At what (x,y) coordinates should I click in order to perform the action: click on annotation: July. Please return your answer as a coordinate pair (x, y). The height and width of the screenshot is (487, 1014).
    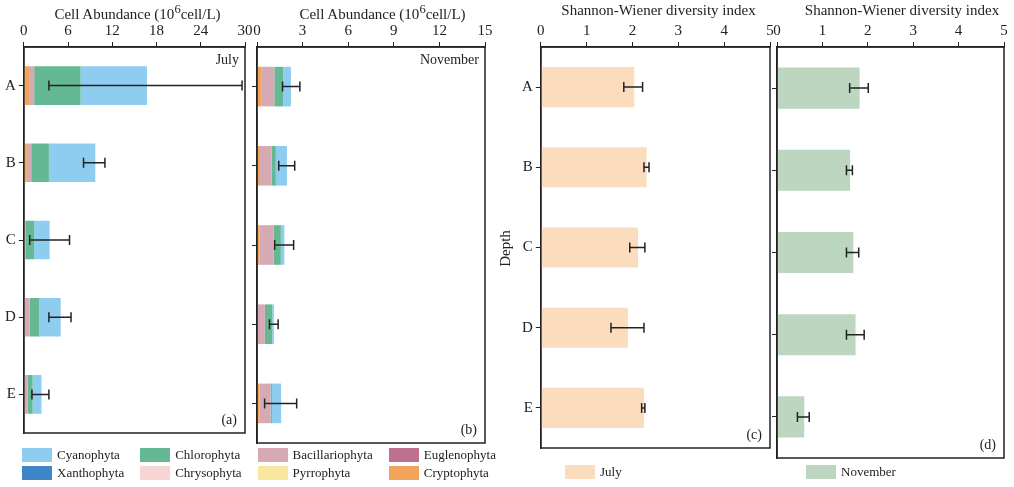
    Looking at the image, I should click on (227, 59).